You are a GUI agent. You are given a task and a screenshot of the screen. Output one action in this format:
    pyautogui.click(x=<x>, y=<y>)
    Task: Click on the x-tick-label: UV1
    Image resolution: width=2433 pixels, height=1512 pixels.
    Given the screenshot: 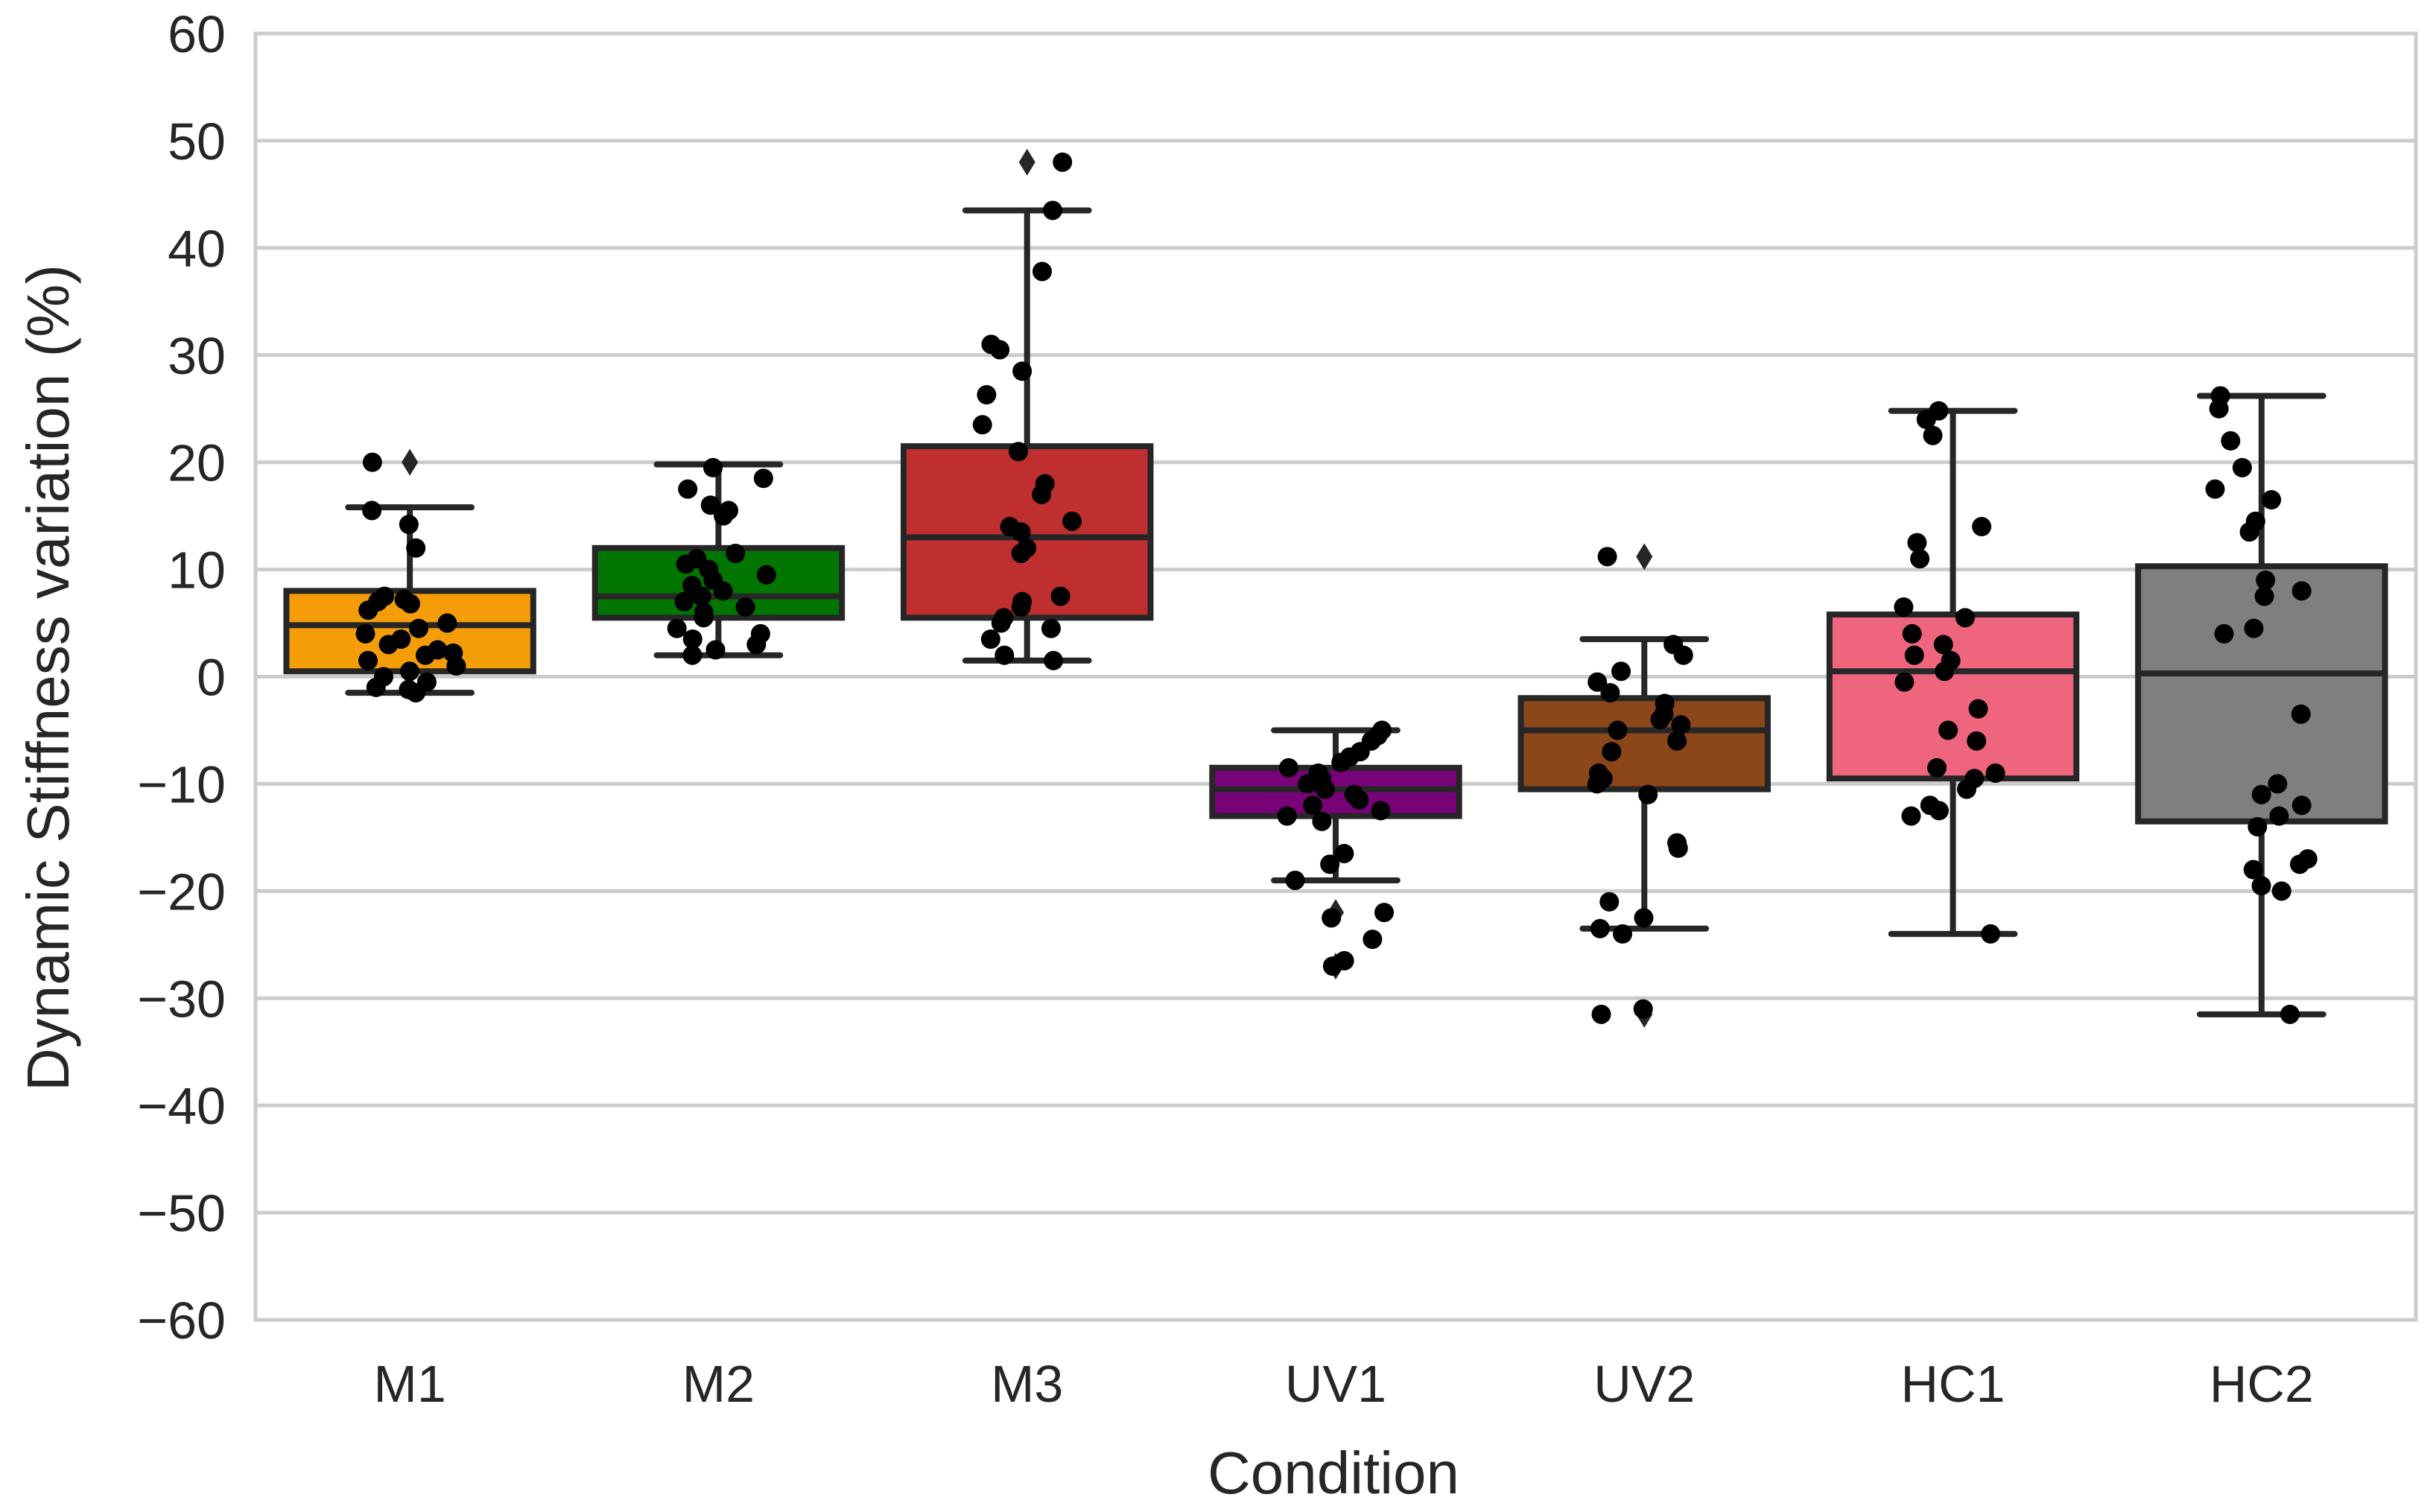 What is the action you would take?
    pyautogui.click(x=1336, y=1384)
    